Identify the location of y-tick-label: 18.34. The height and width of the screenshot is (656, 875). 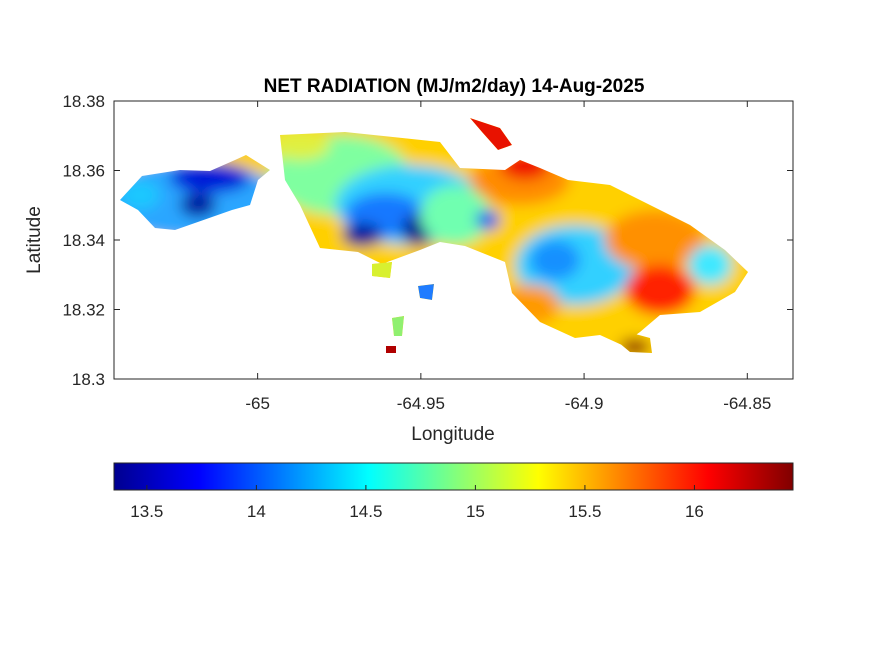
(83, 240).